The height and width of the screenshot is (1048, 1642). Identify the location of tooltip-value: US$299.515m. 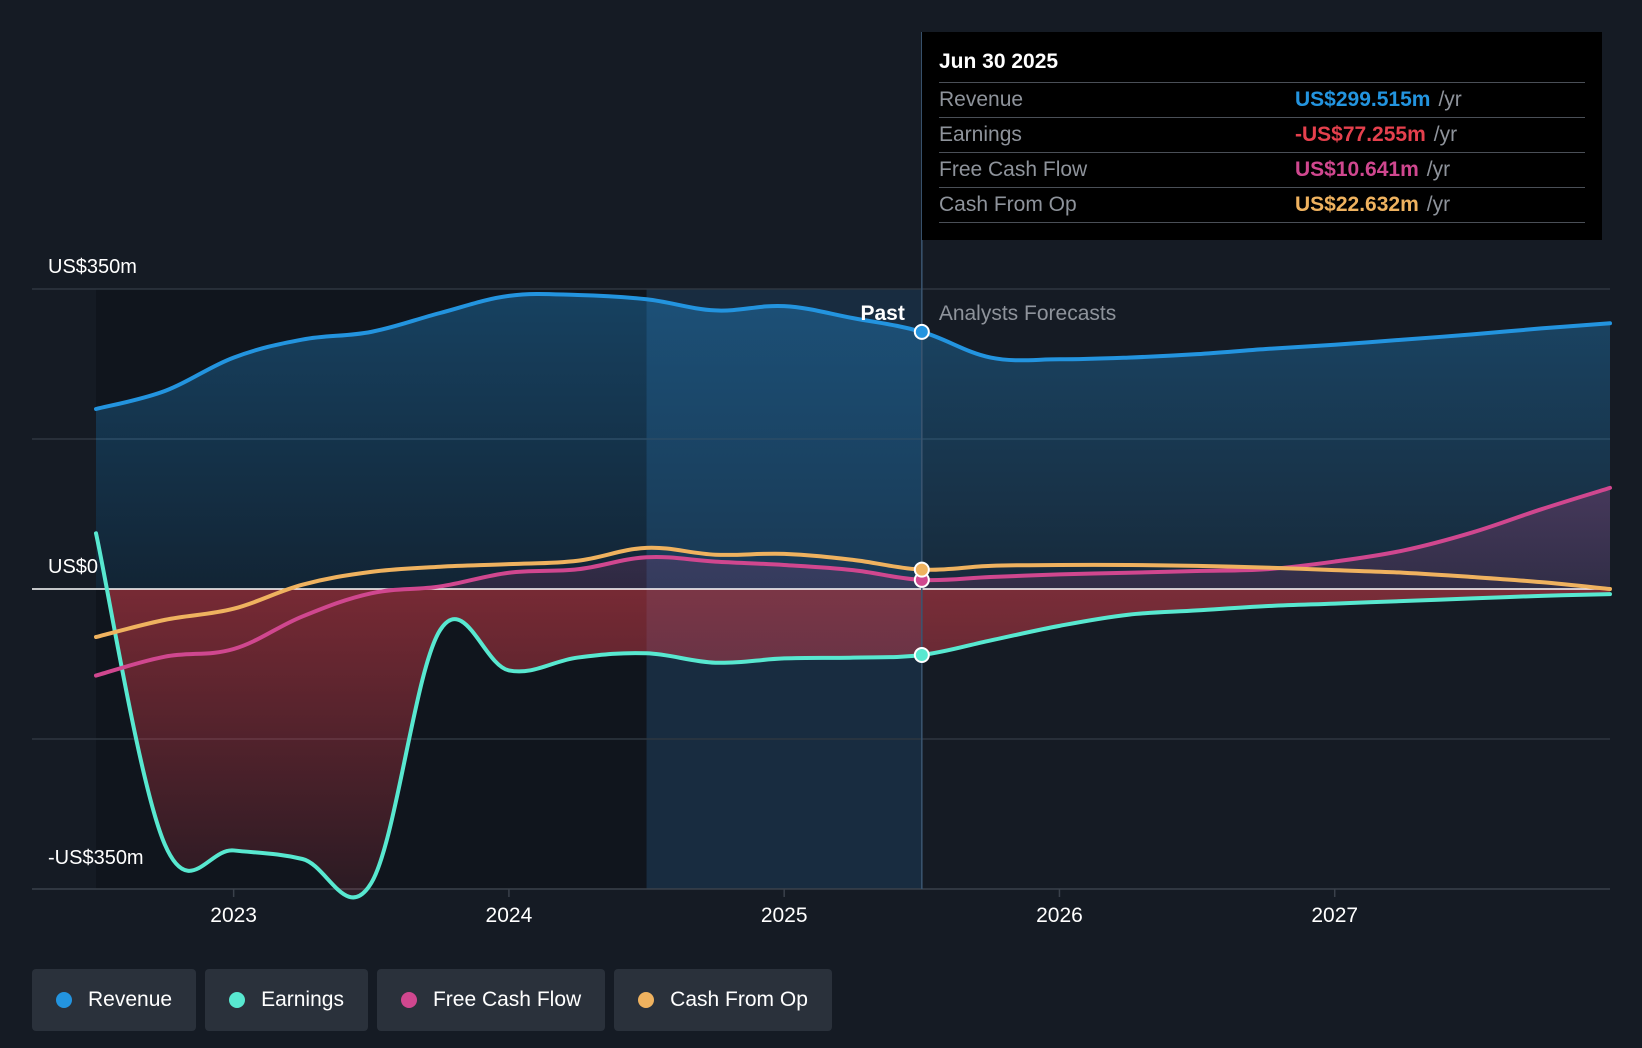
(1363, 99).